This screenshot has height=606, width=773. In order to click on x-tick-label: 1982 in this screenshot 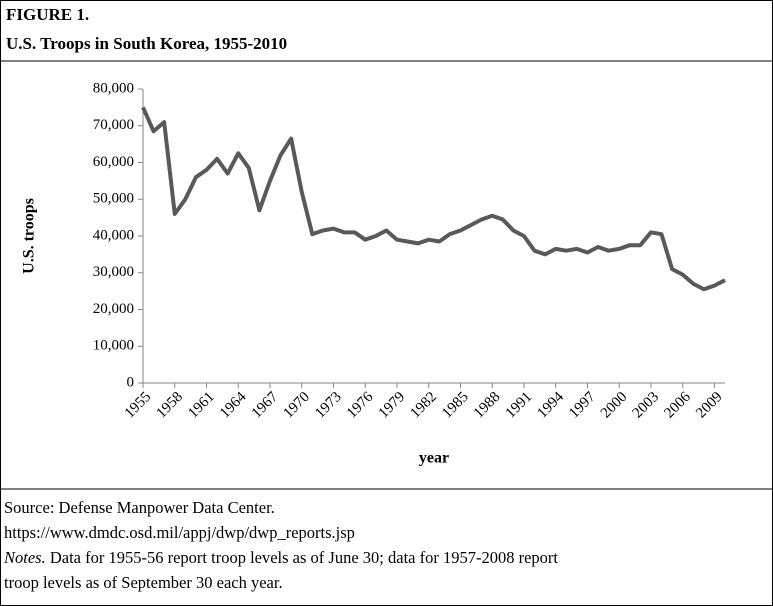, I will do `click(423, 405)`.